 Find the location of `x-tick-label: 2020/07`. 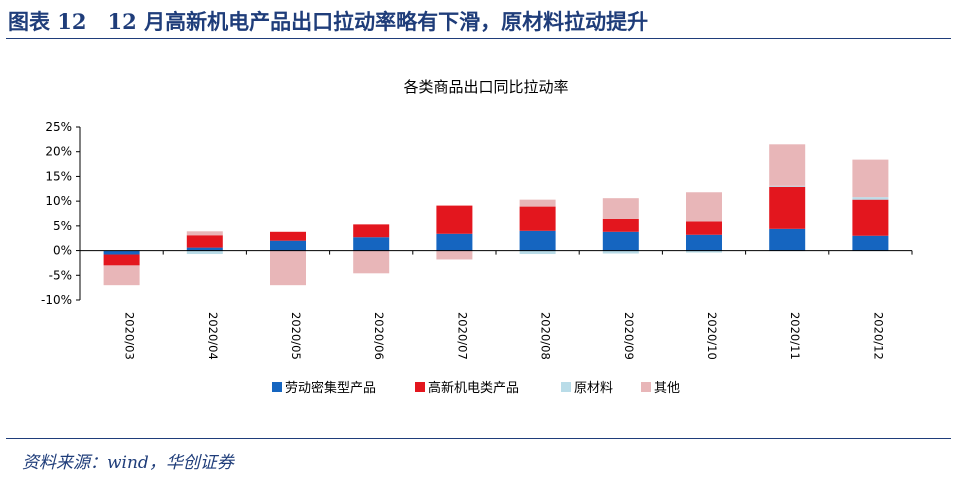

x-tick-label: 2020/07 is located at coordinates (462, 336).